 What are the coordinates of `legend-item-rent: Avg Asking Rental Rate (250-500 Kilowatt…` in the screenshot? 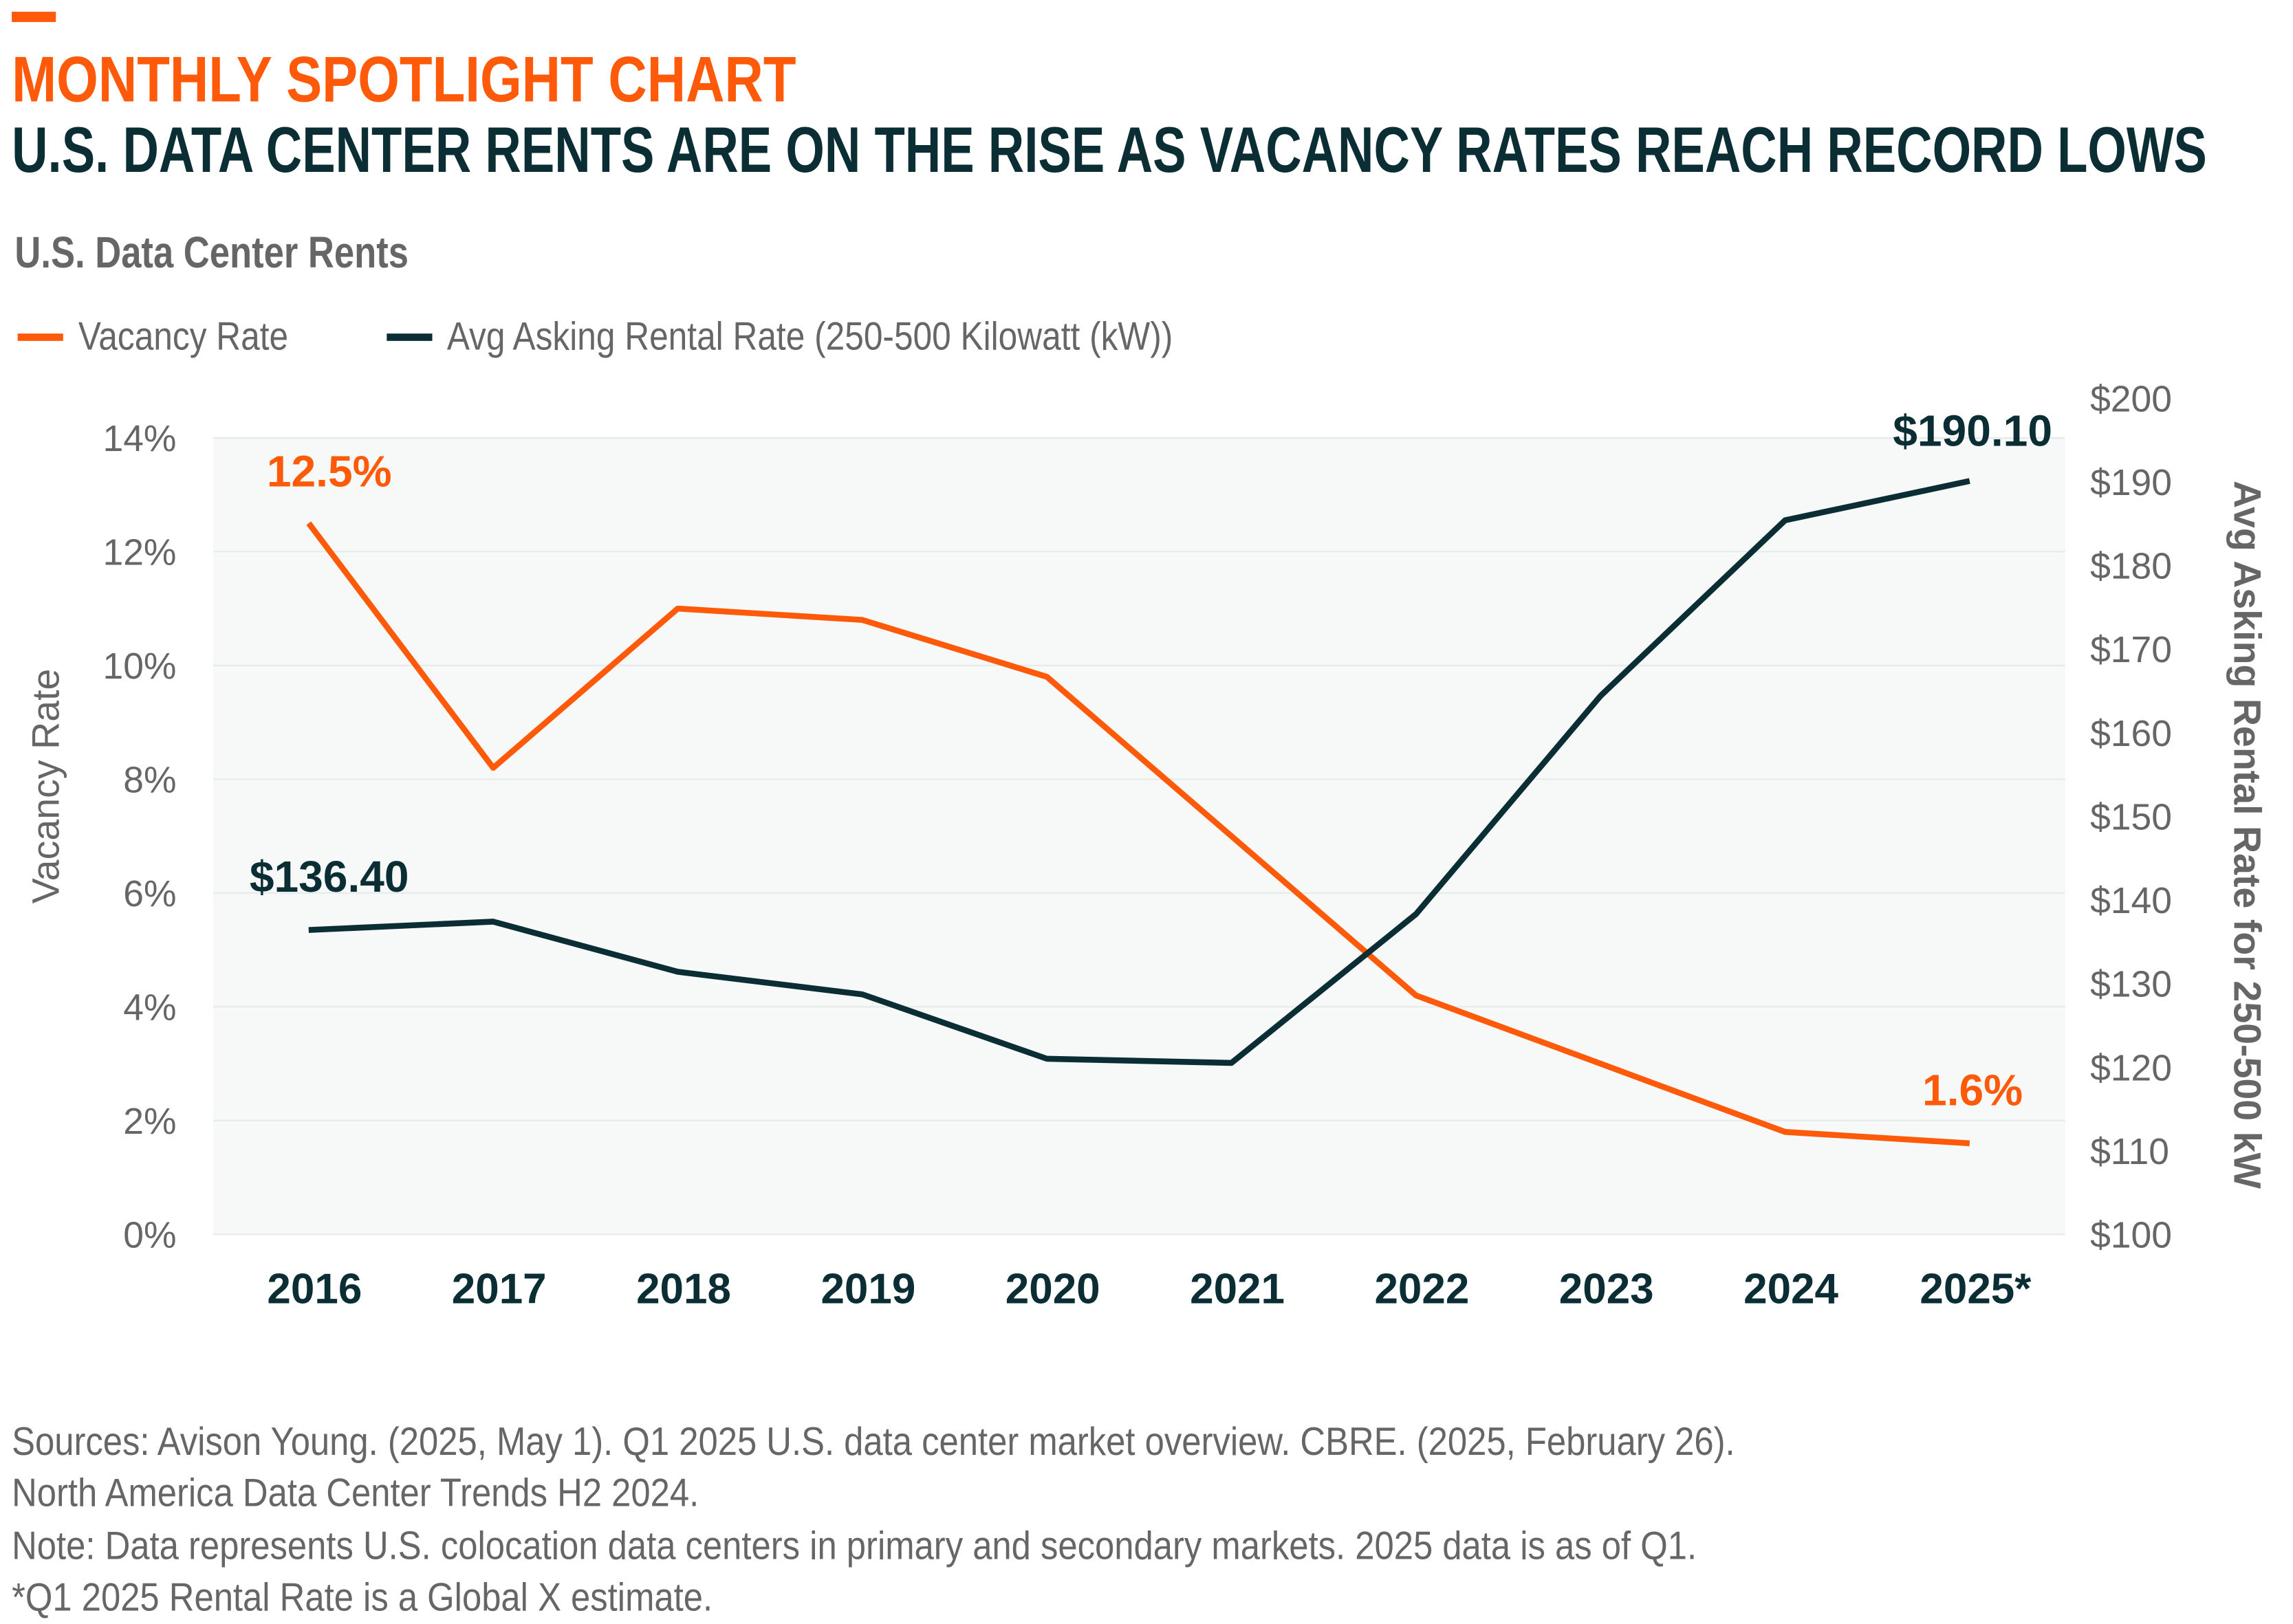 It's located at (780, 337).